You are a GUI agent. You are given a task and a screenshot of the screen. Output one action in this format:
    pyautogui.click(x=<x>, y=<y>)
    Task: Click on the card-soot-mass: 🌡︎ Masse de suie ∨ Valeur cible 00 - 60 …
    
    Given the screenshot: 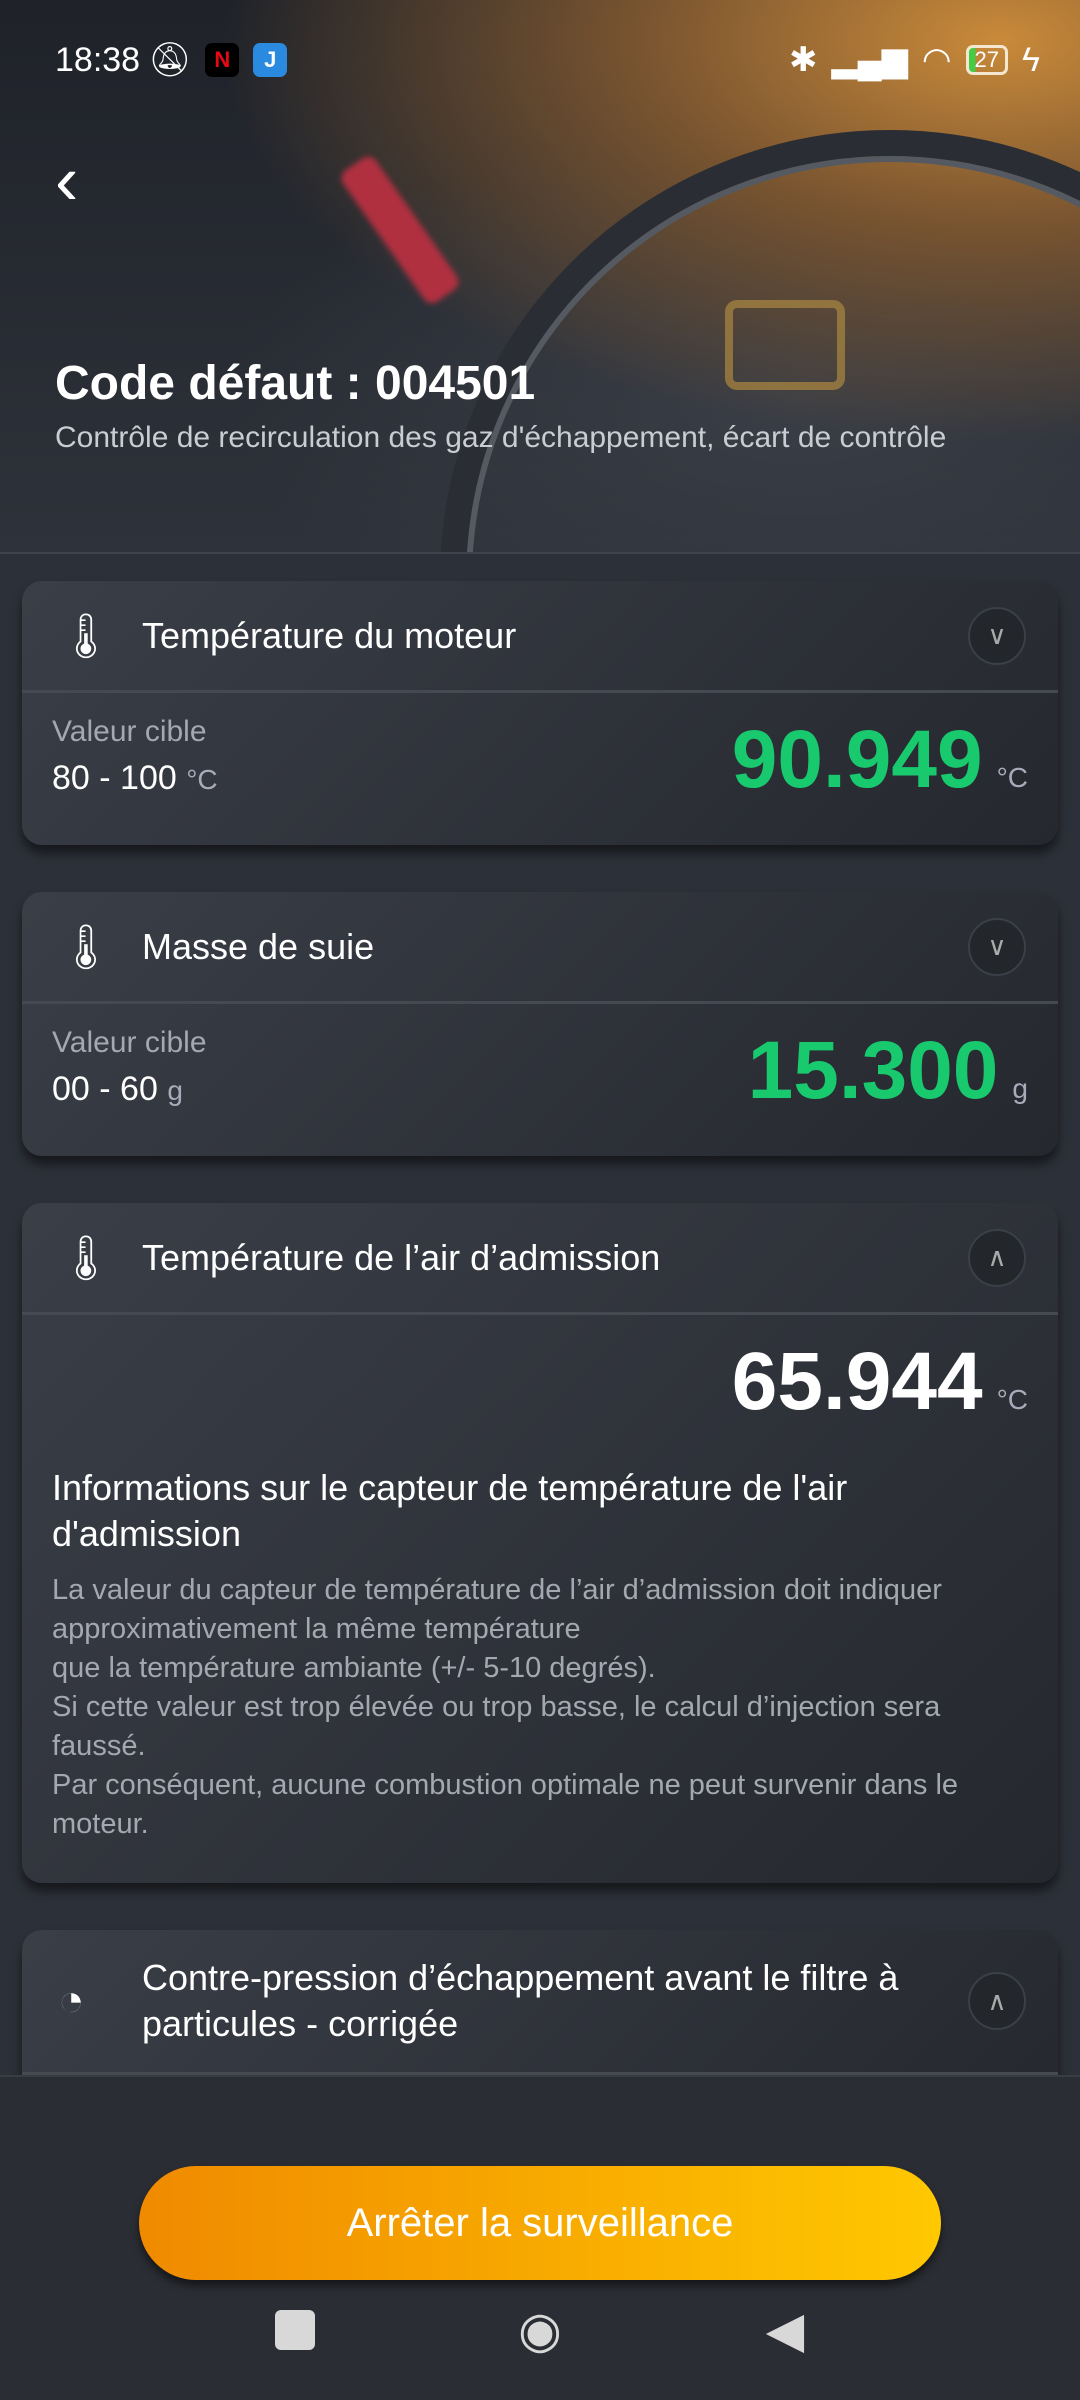 What is the action you would take?
    pyautogui.click(x=540, y=1024)
    